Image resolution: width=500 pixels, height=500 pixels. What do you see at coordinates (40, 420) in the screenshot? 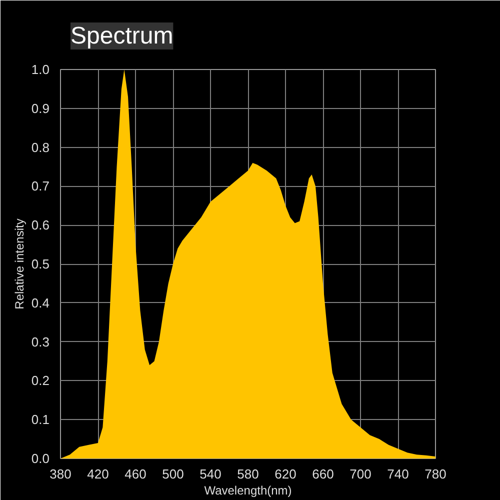
I see `y-tick-label: 0.1` at bounding box center [40, 420].